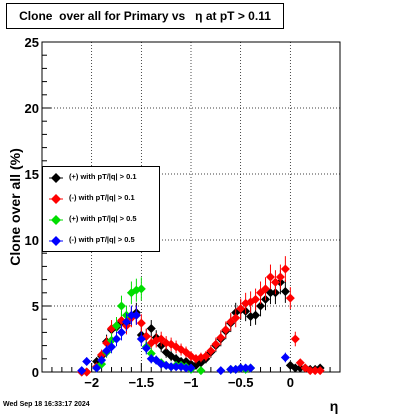 This screenshot has height=414, width=400. I want to click on legend-marker-black, so click(56, 178).